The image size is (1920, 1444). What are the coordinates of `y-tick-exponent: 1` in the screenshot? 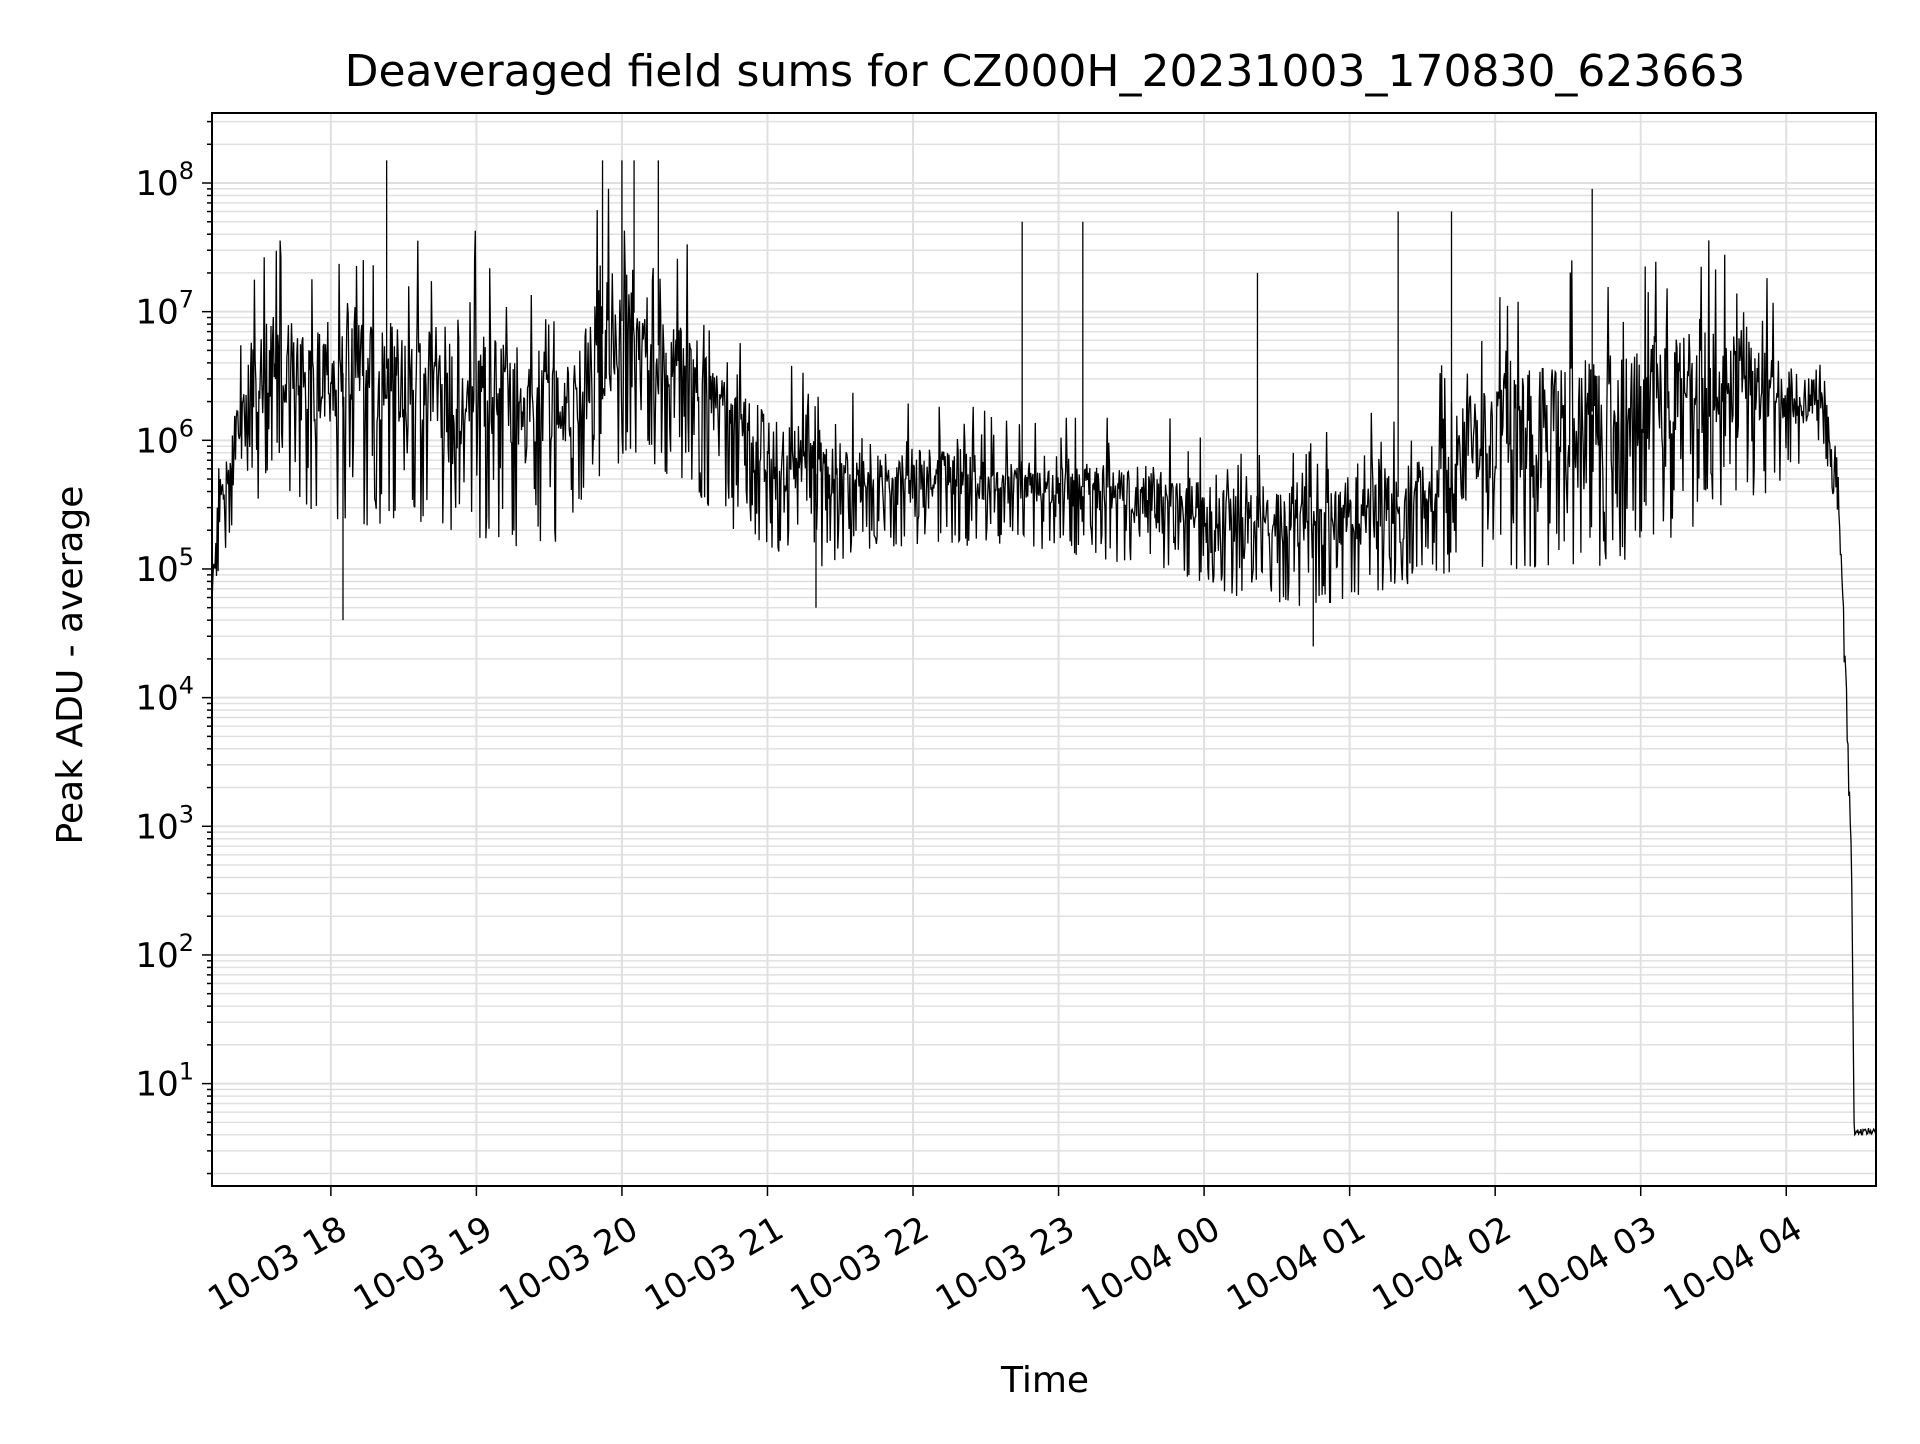 It's located at (186, 1072).